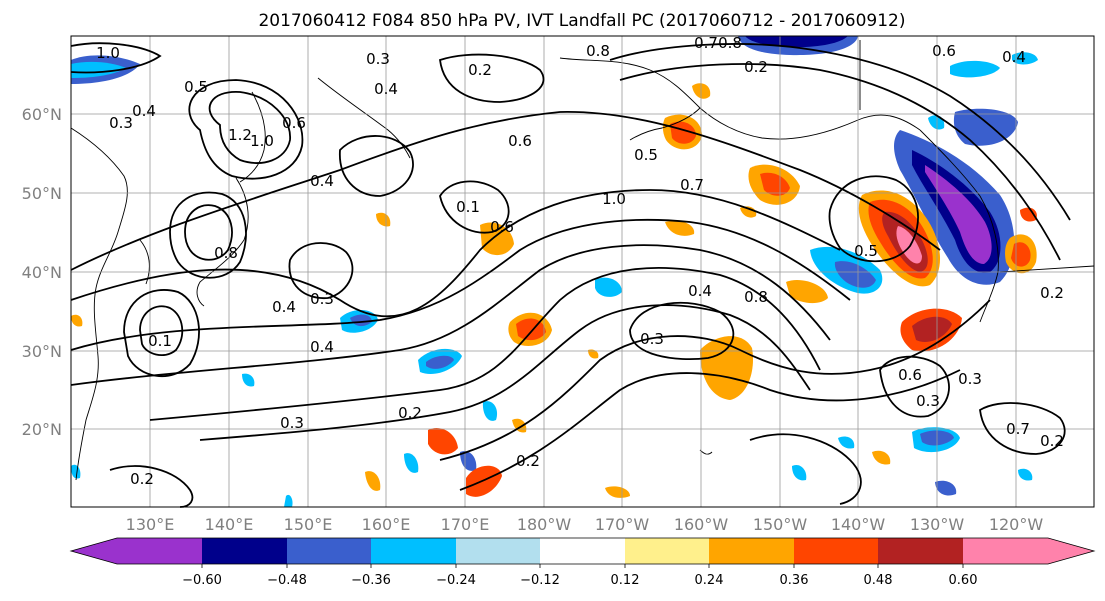  Describe the element at coordinates (614, 199) in the screenshot. I see `contour-label-1-0-c: 1.0` at that location.